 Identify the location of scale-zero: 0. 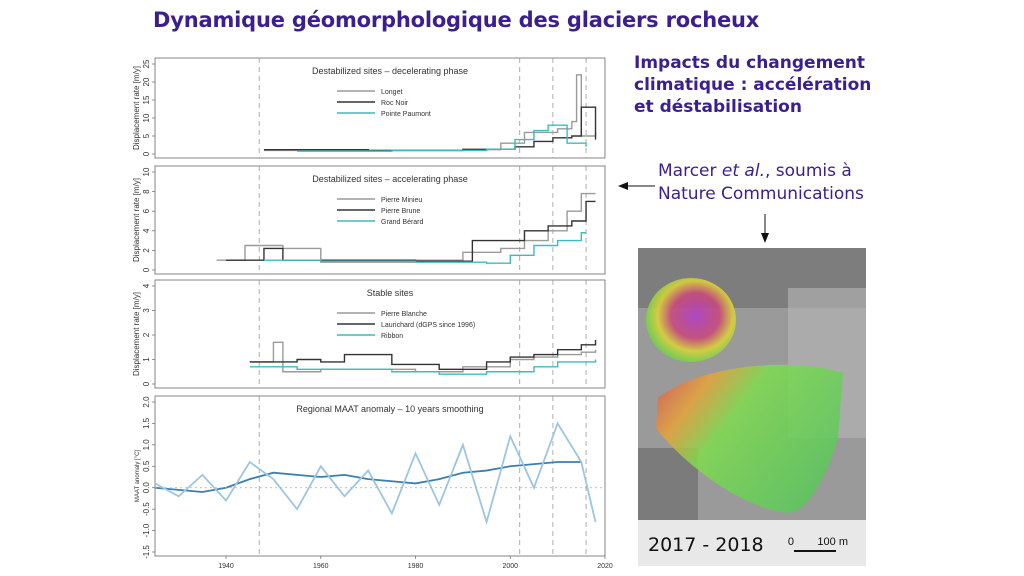
(790, 542).